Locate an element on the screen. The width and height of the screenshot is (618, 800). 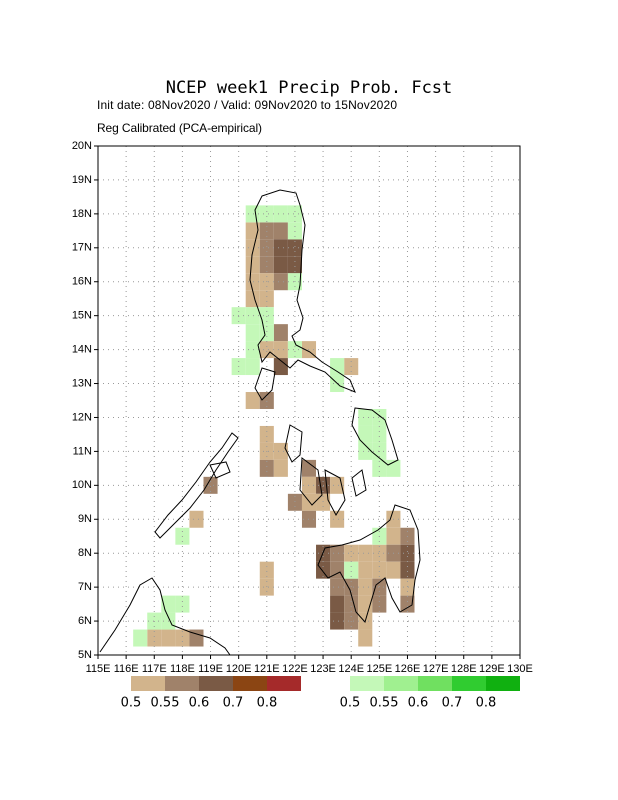
x-tick-label: 122E is located at coordinates (295, 669).